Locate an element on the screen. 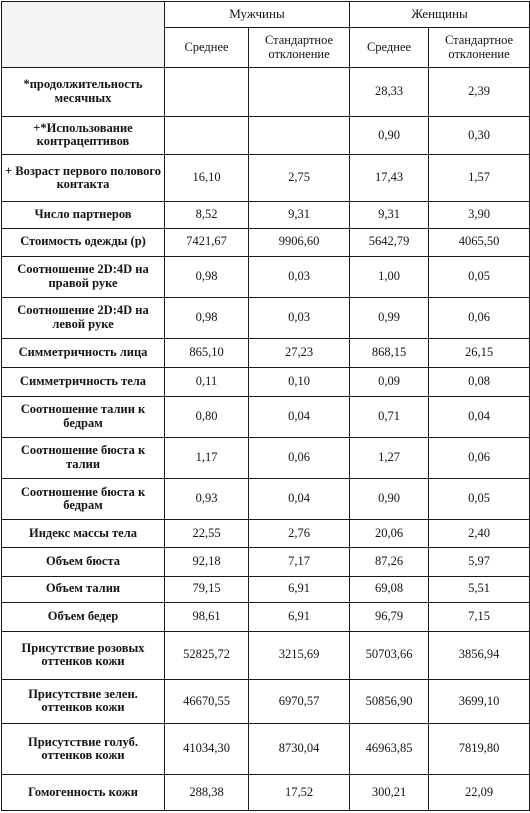  men-mean-cell is located at coordinates (206, 135).